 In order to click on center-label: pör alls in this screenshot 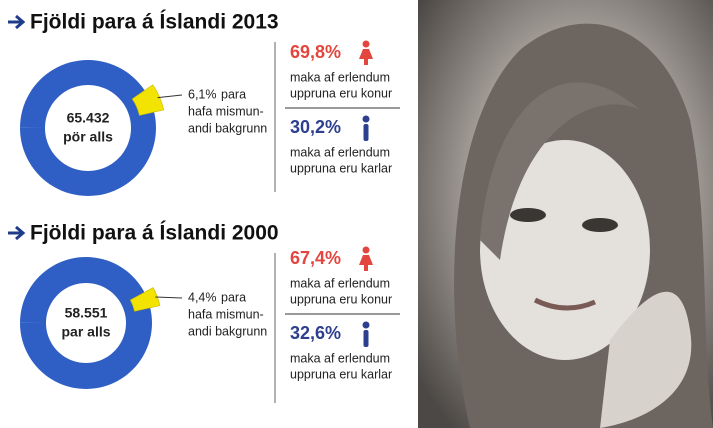, I will do `click(88, 137)`.